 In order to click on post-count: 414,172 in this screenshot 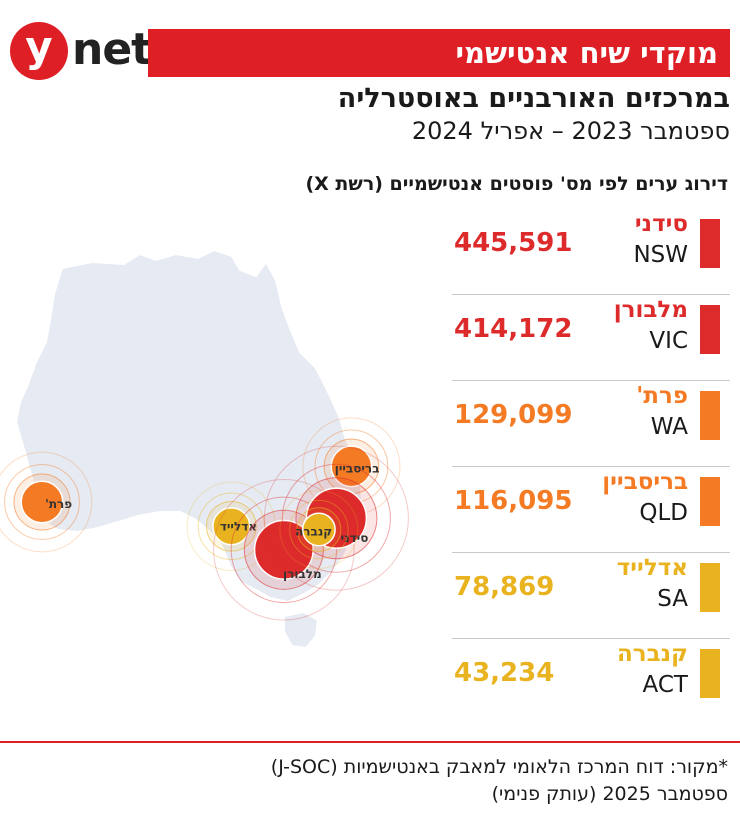, I will do `click(513, 329)`.